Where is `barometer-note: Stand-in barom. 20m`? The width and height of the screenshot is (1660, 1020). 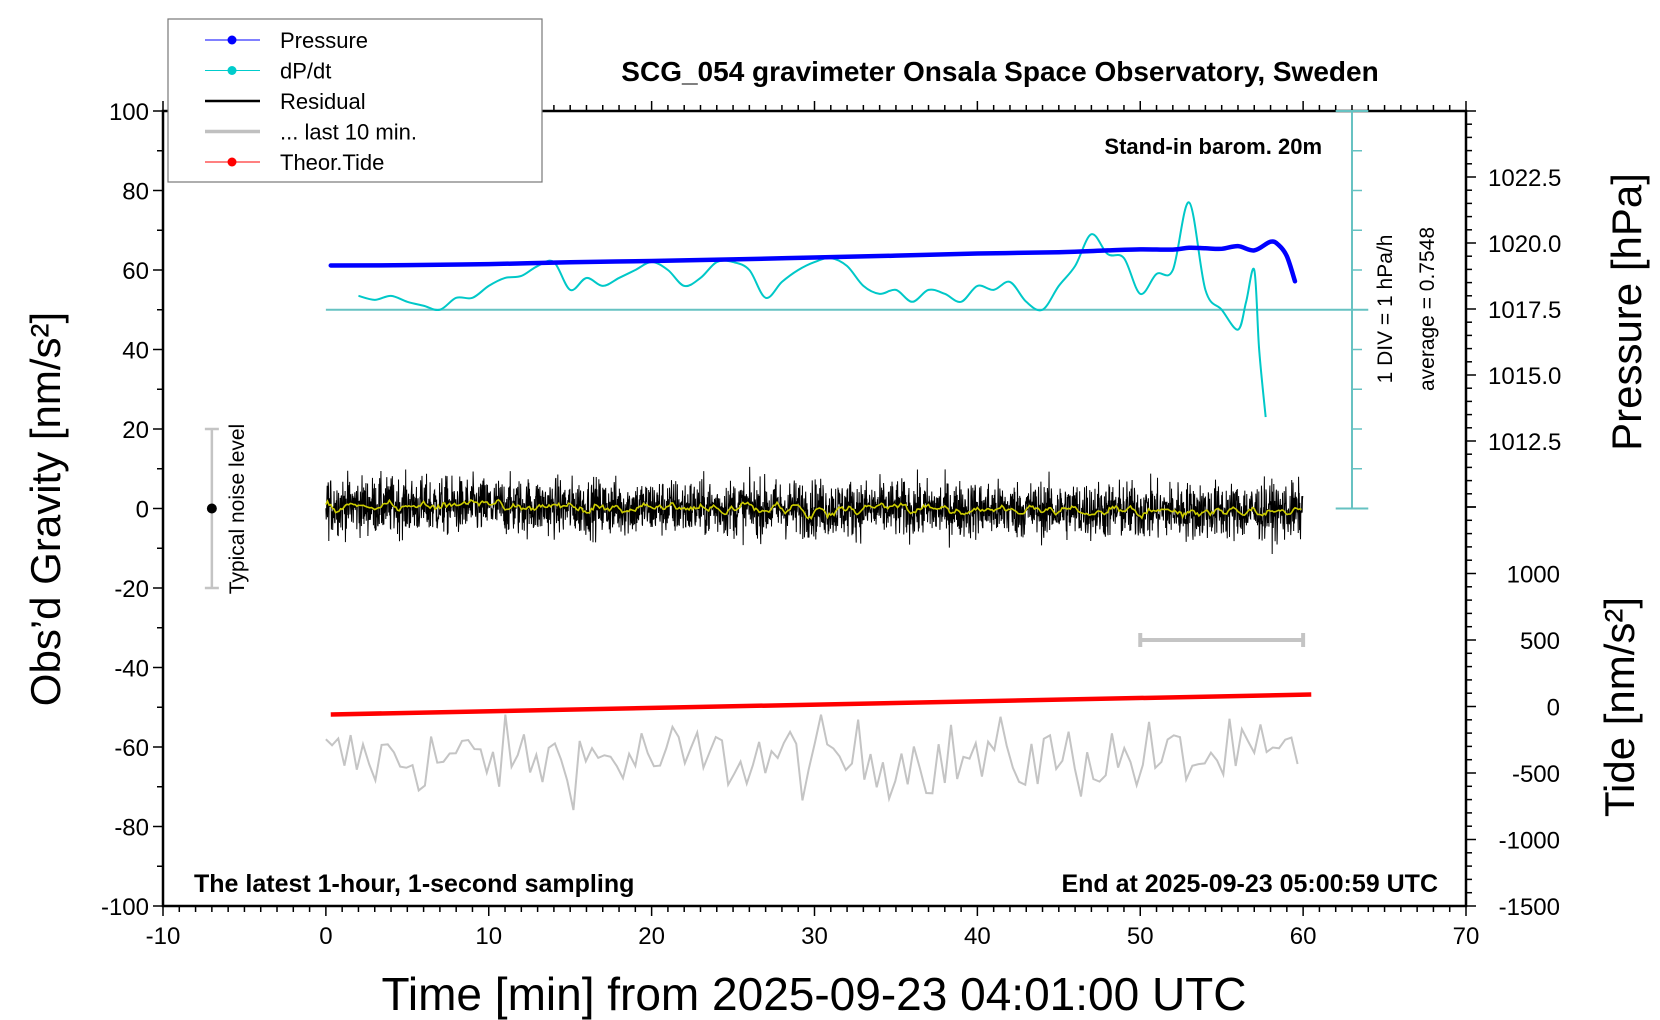 barometer-note: Stand-in barom. 20m is located at coordinates (1213, 146).